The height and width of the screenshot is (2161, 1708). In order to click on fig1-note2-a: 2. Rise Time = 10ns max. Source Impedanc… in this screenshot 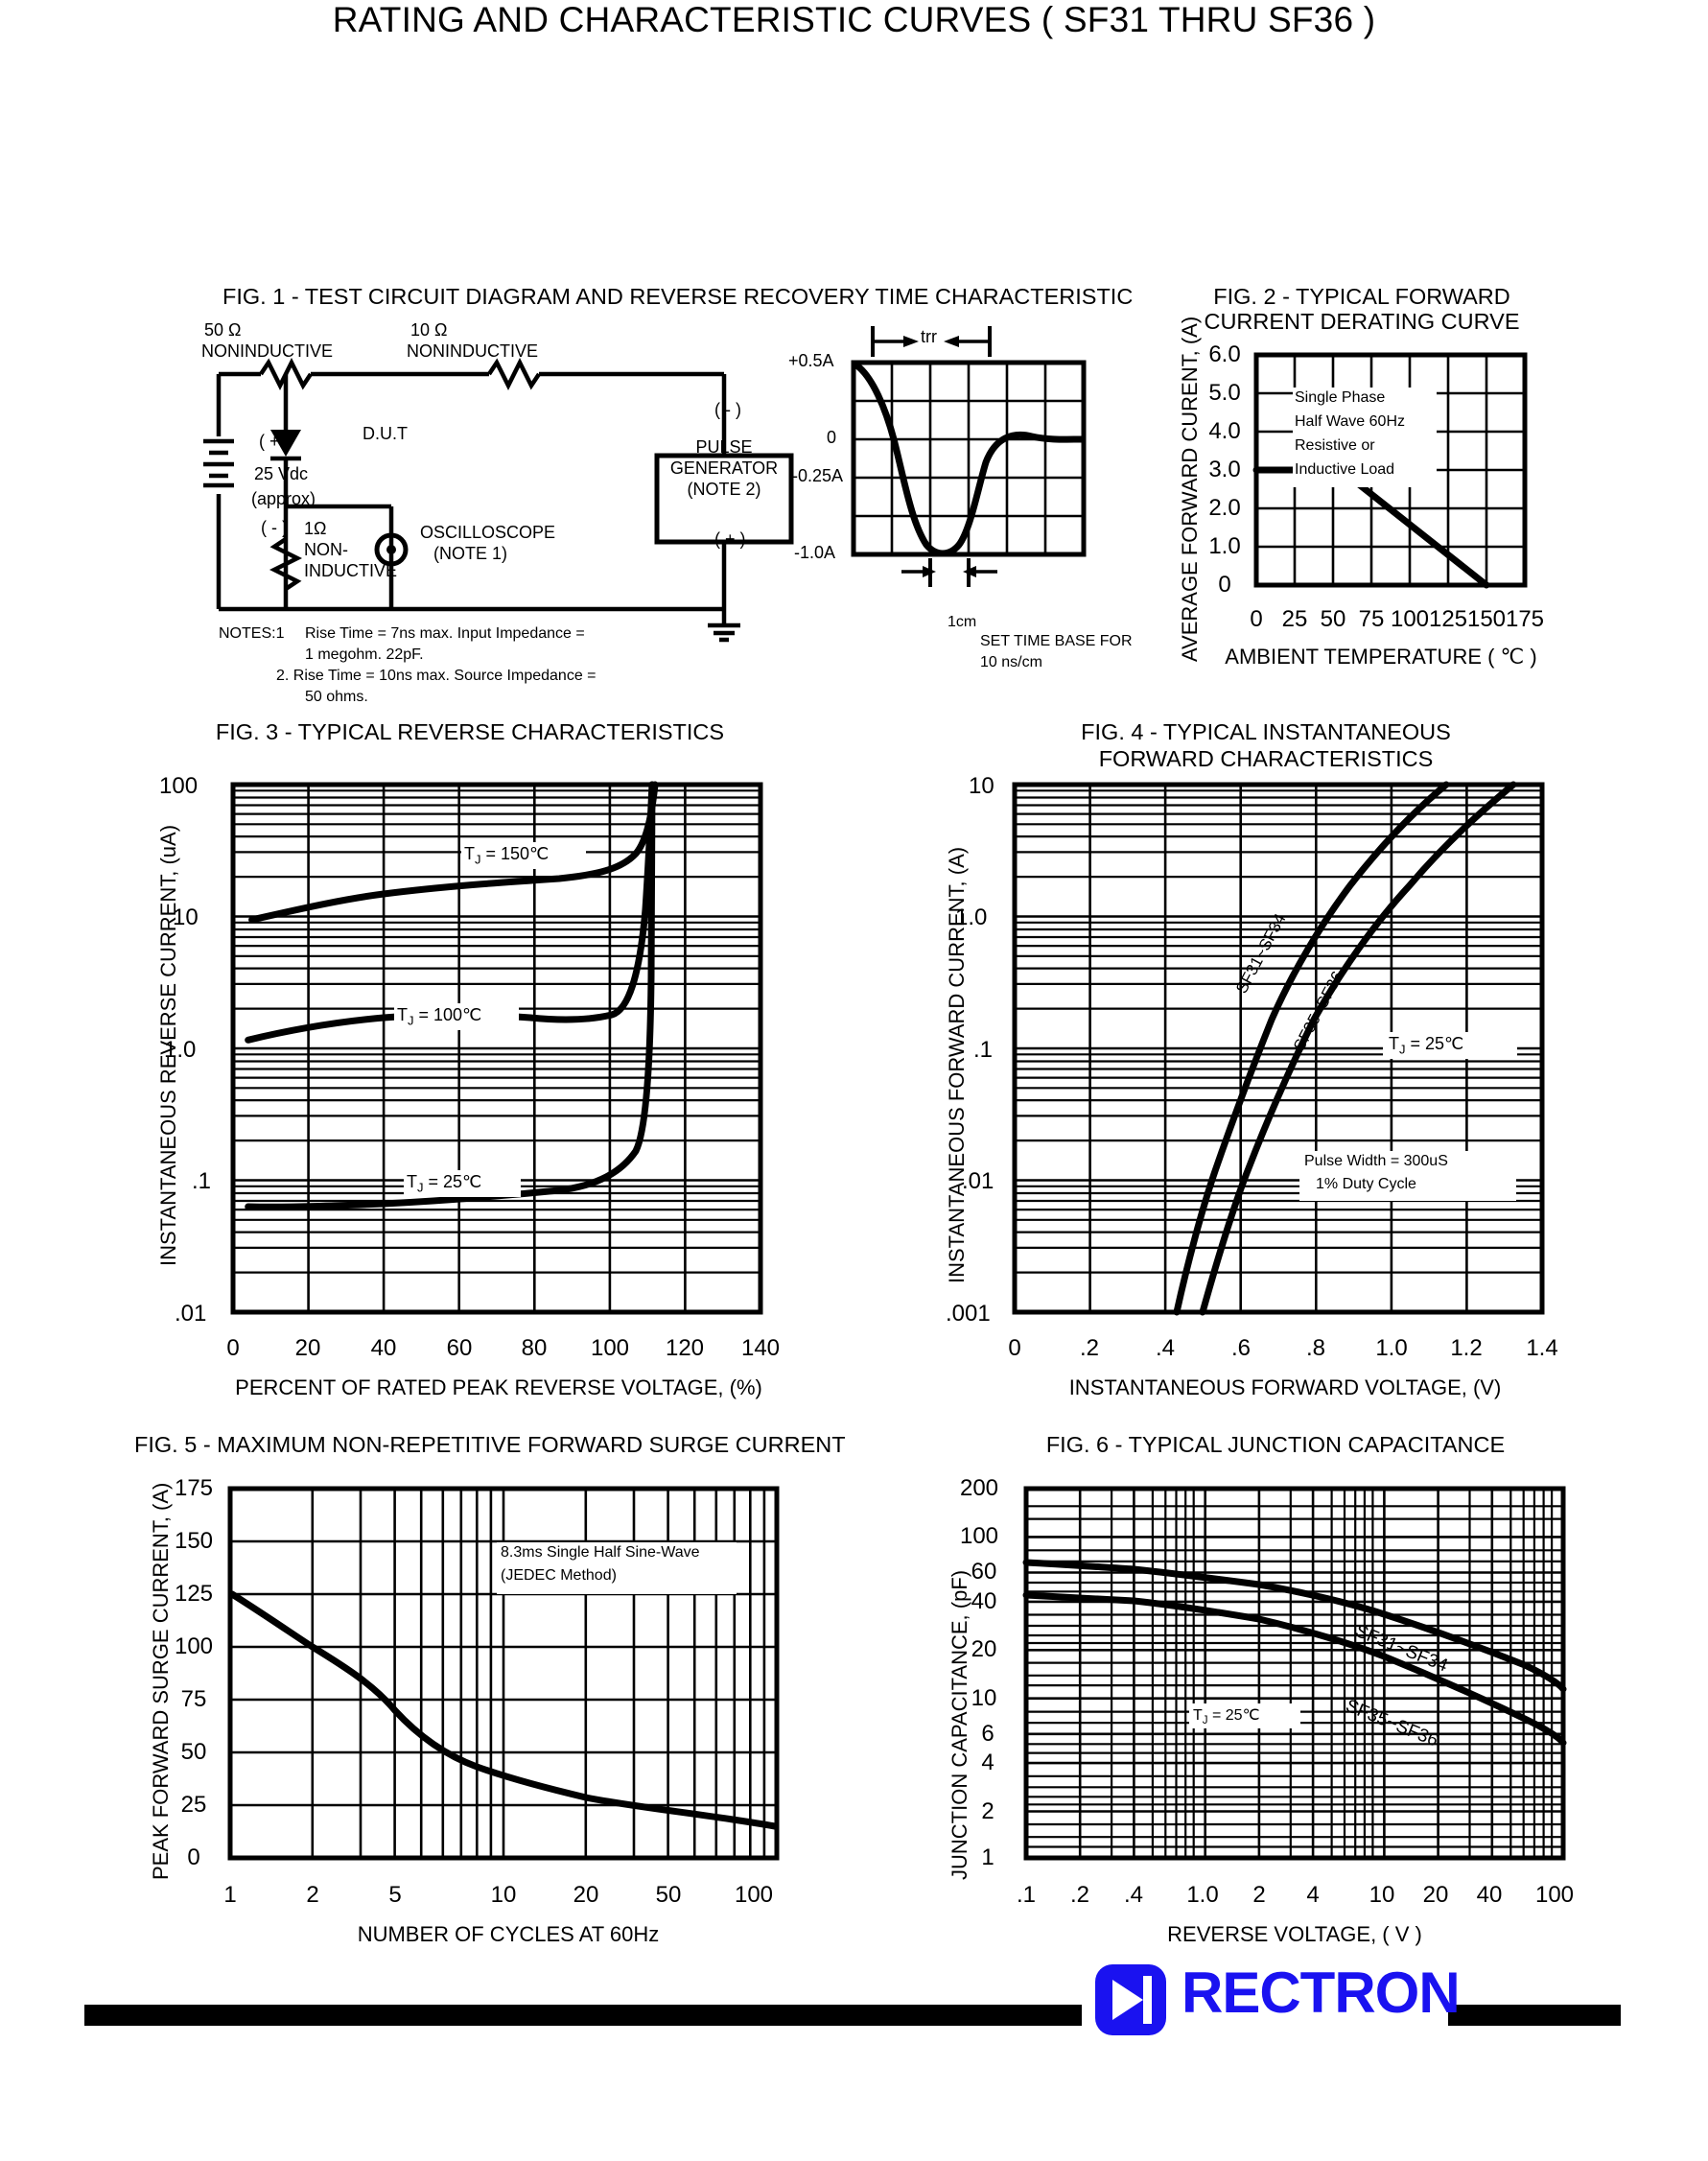, I will do `click(437, 676)`.